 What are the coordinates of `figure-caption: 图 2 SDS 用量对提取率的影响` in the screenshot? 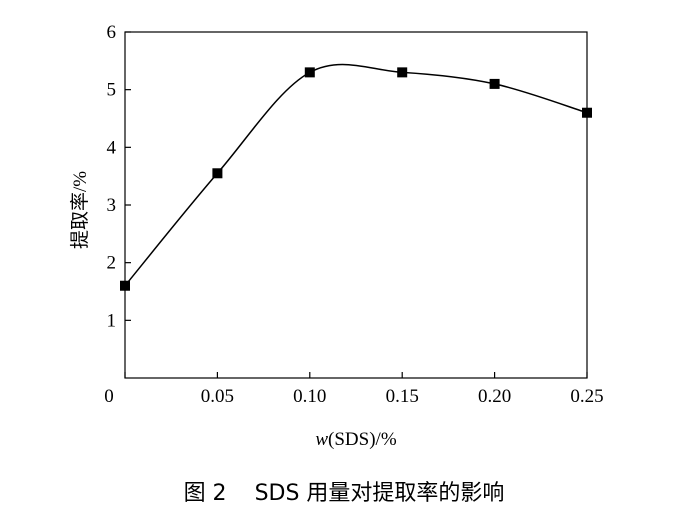 It's located at (344, 493).